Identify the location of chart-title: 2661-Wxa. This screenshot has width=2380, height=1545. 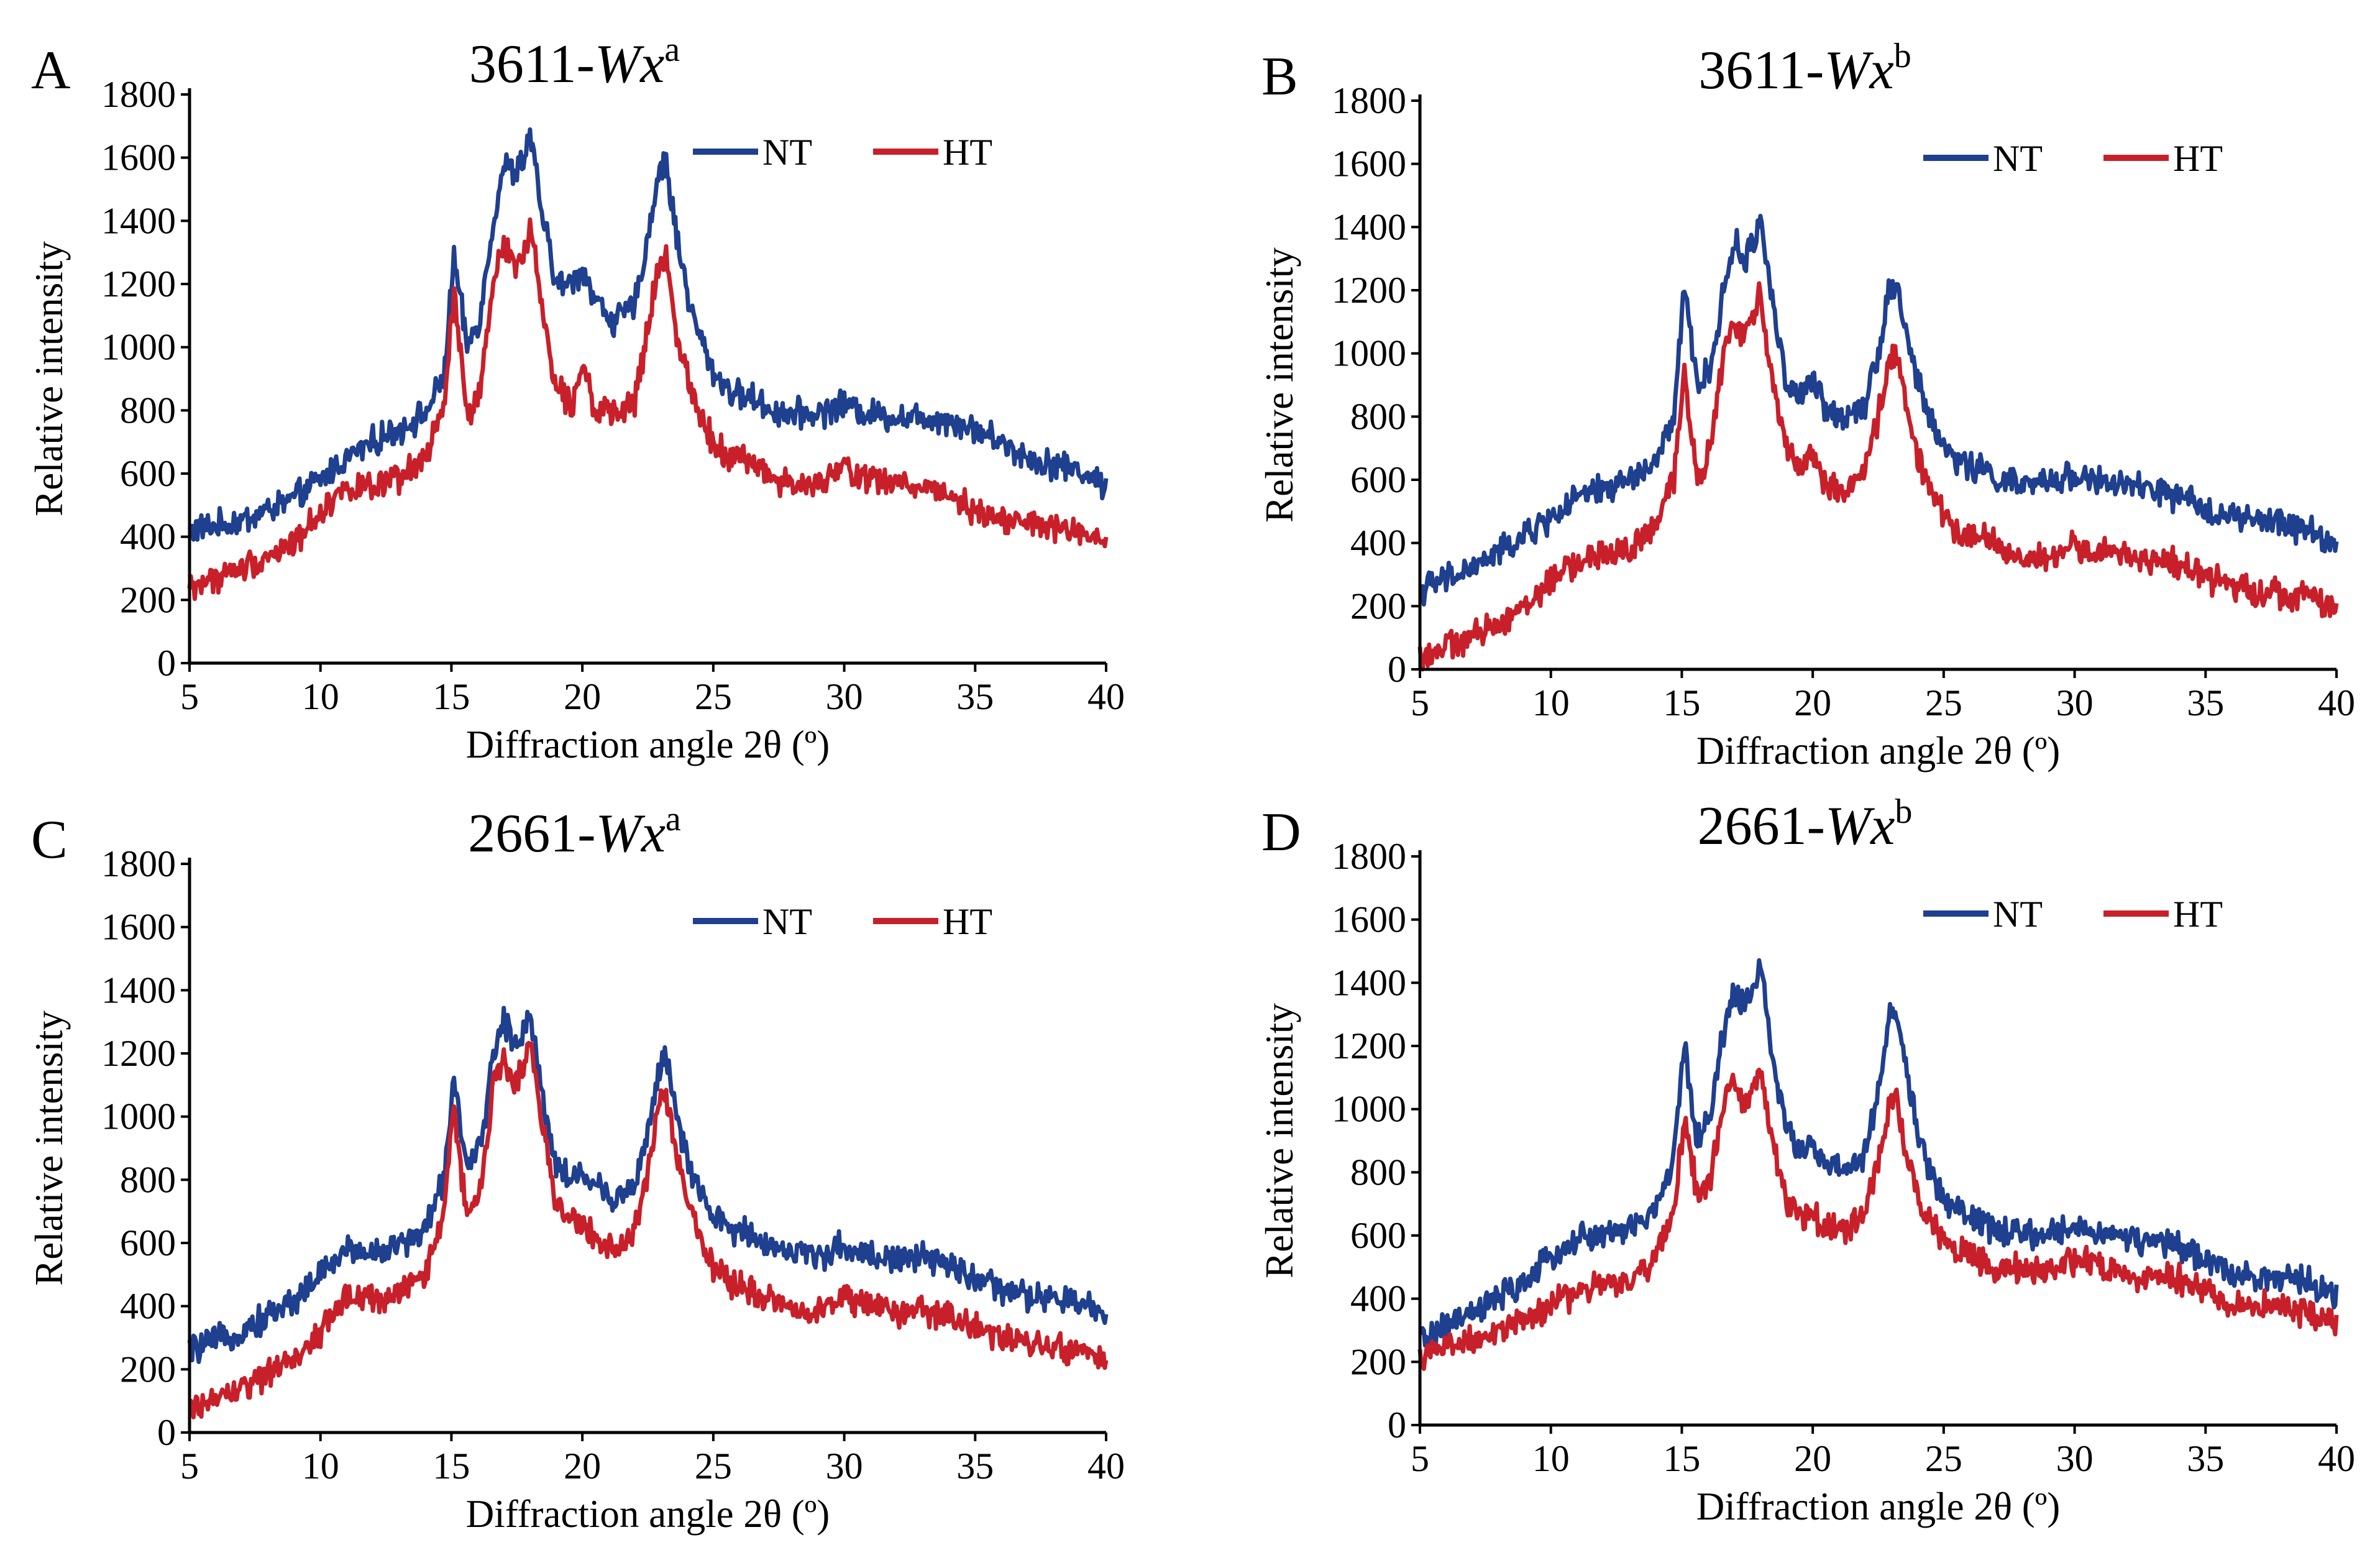
(574, 832).